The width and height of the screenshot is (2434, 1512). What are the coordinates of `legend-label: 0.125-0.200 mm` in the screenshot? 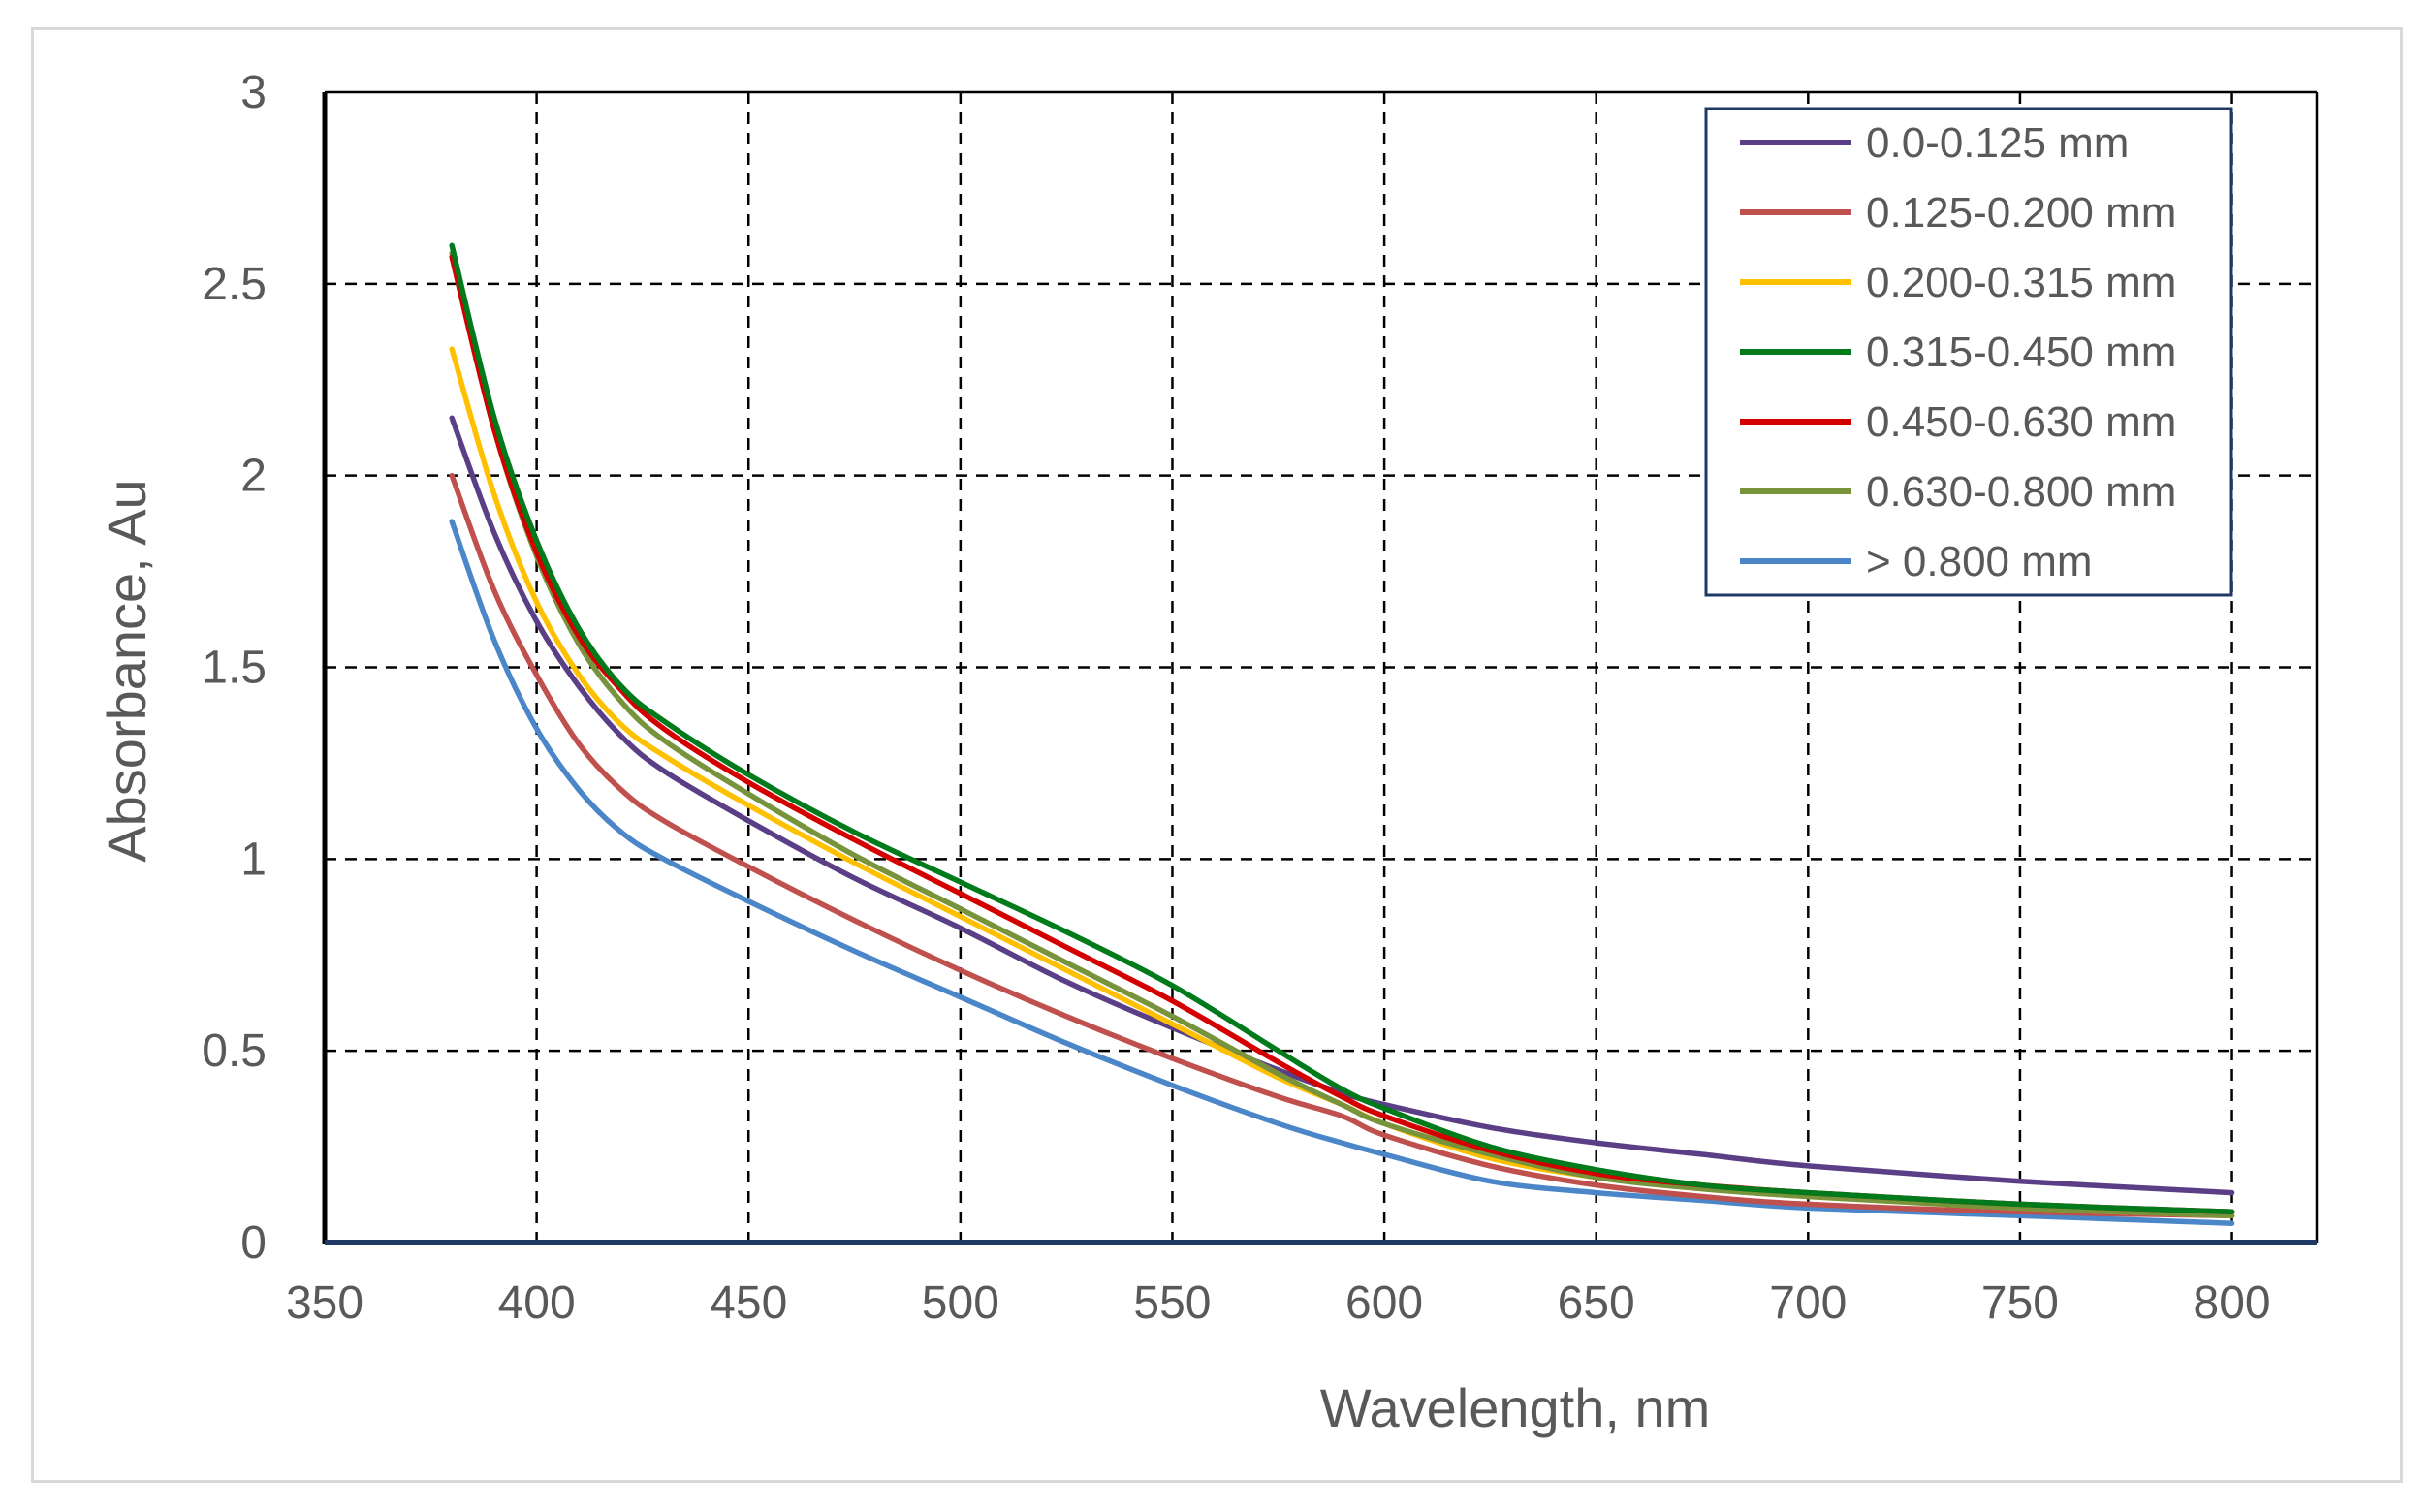 It's located at (2021, 213).